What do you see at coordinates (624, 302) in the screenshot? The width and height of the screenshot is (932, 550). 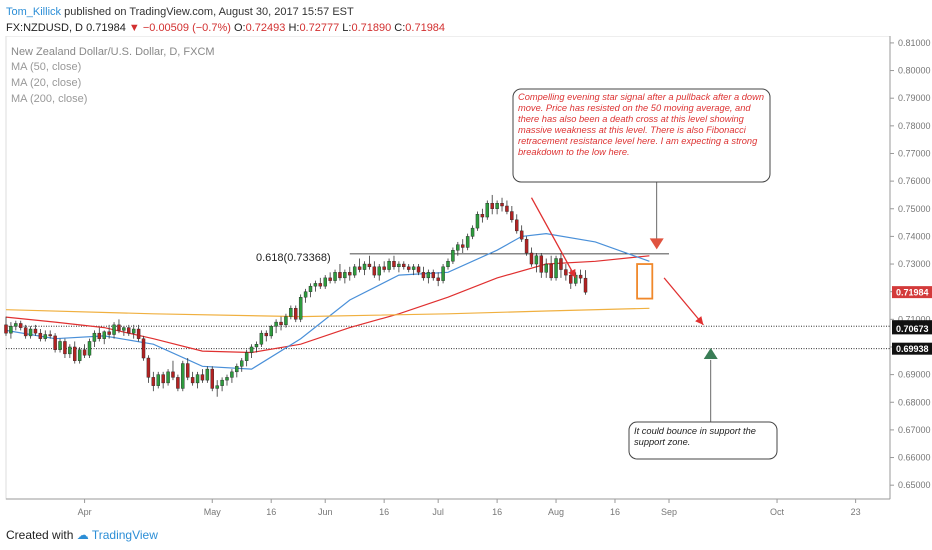 I see `annotations` at bounding box center [624, 302].